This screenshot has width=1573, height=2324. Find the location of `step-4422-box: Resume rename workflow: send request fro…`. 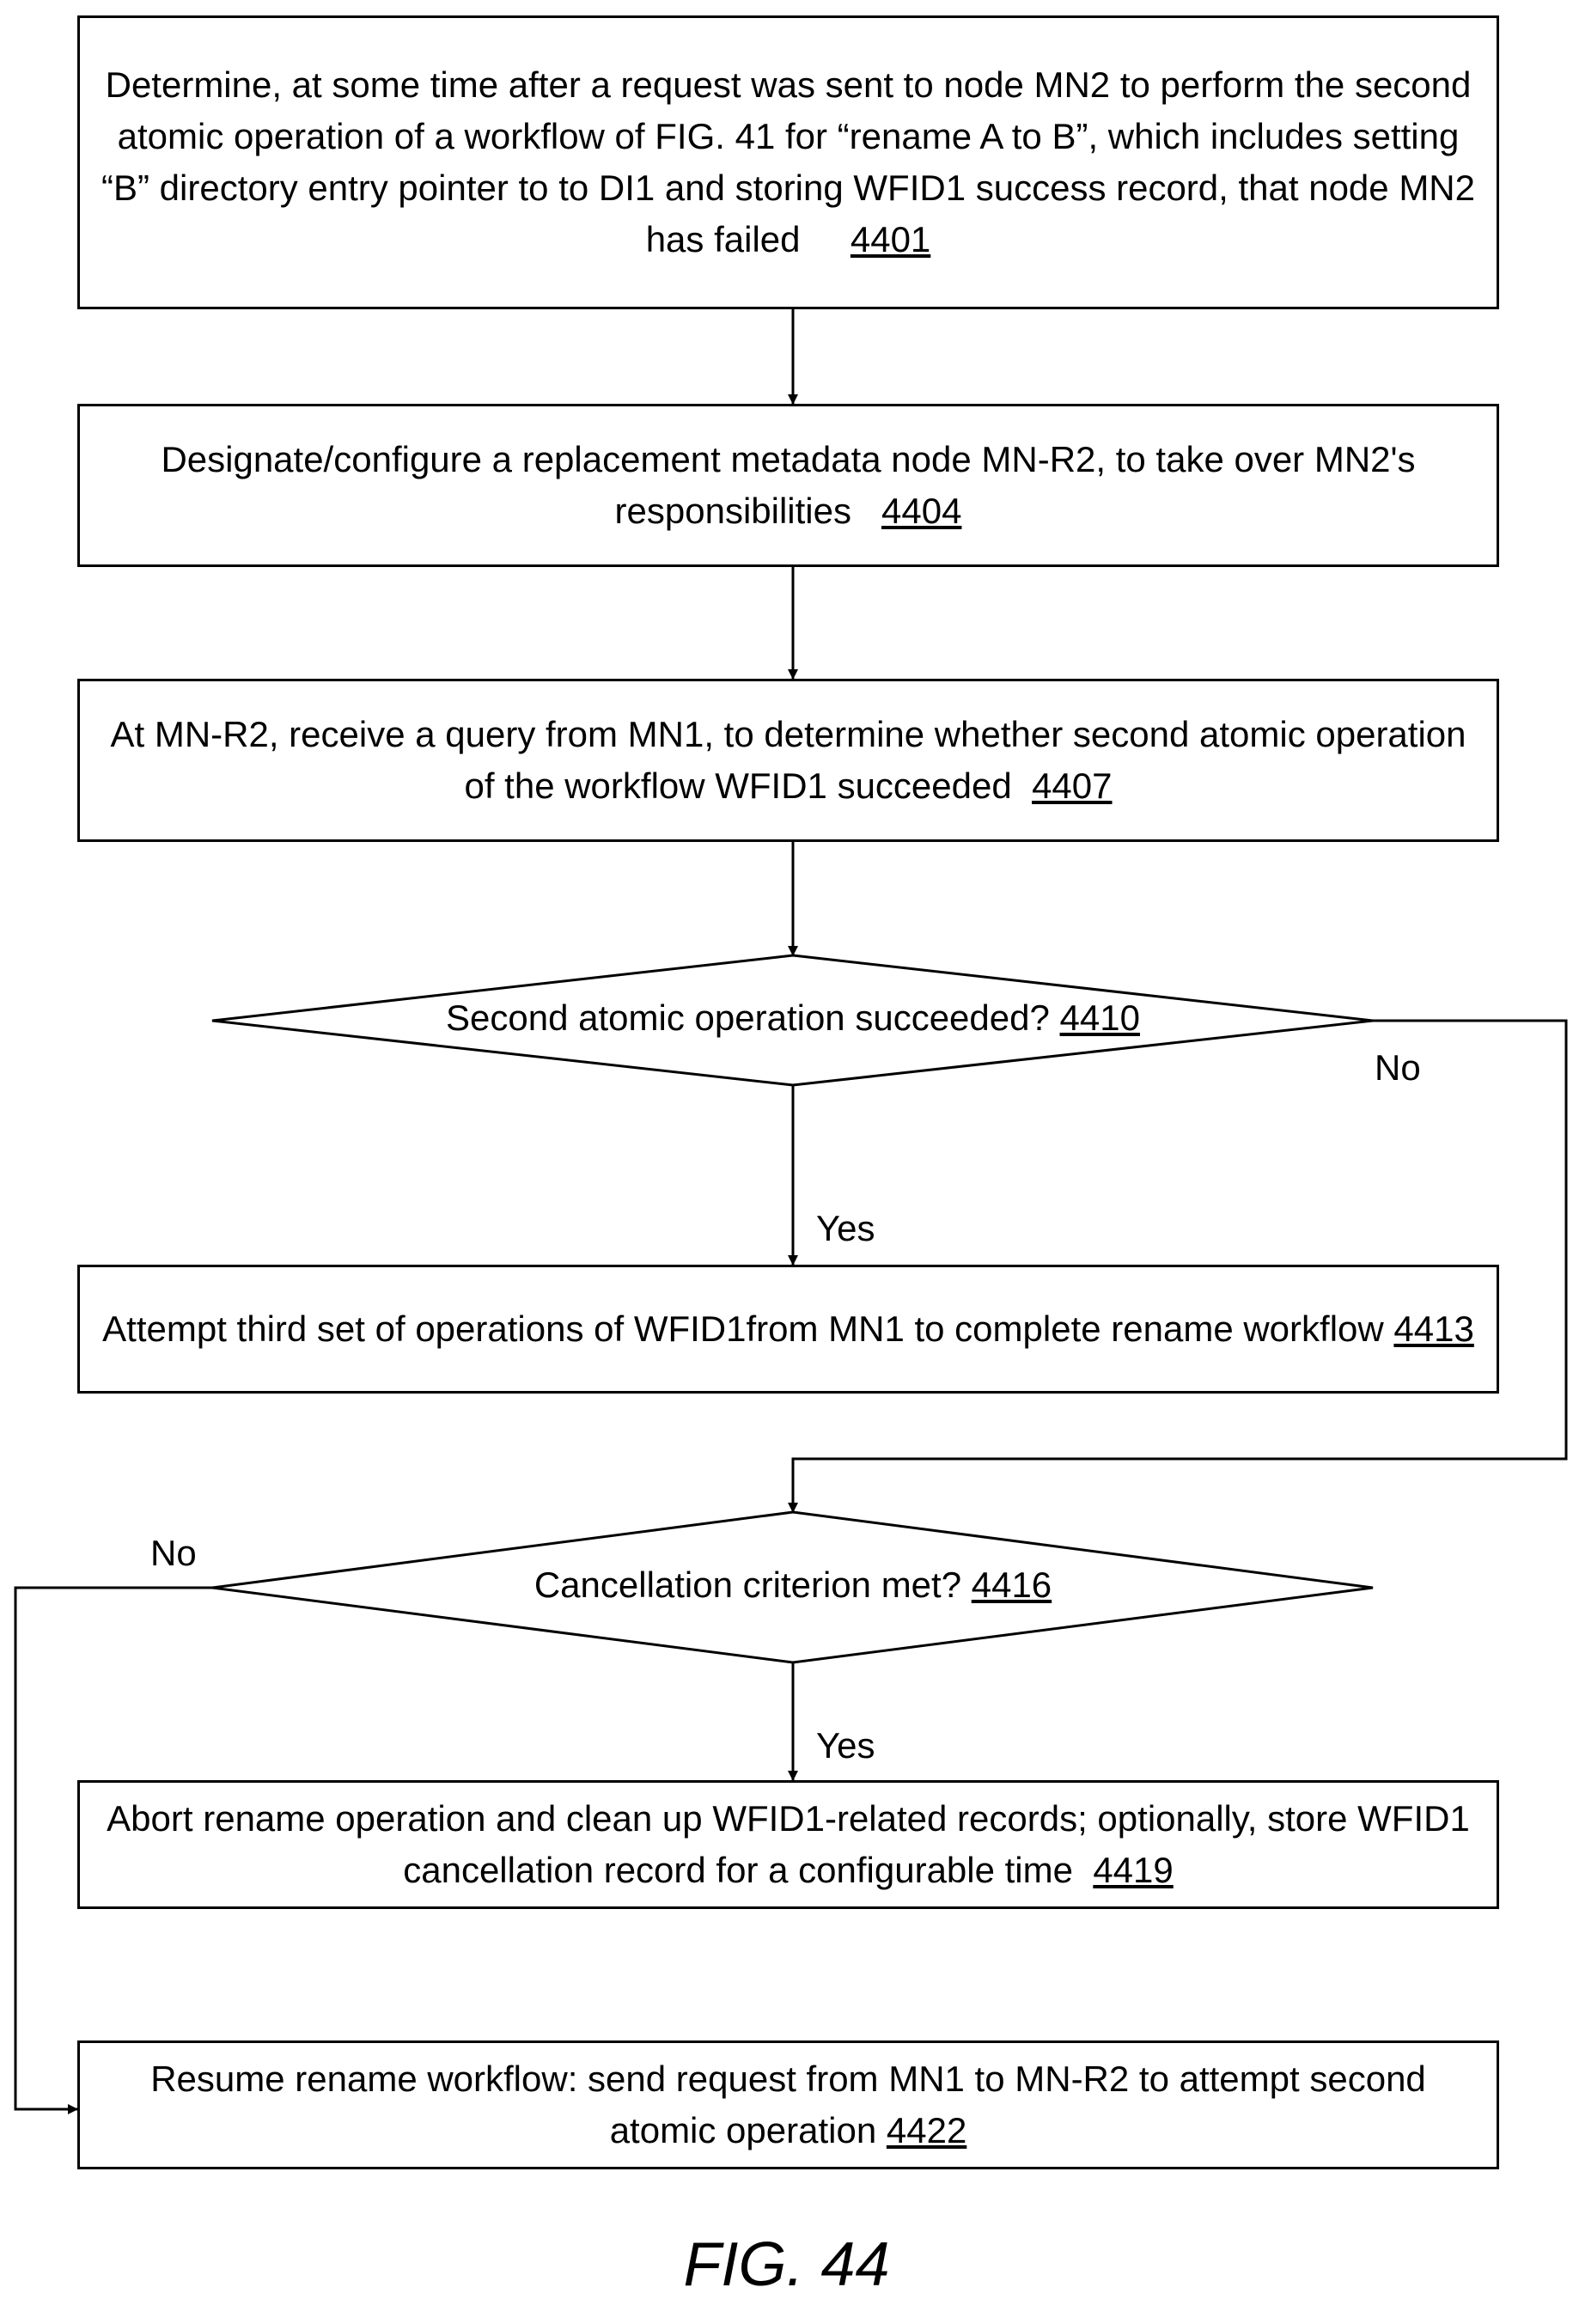

step-4422-box: Resume rename workflow: send request fro… is located at coordinates (788, 2104).